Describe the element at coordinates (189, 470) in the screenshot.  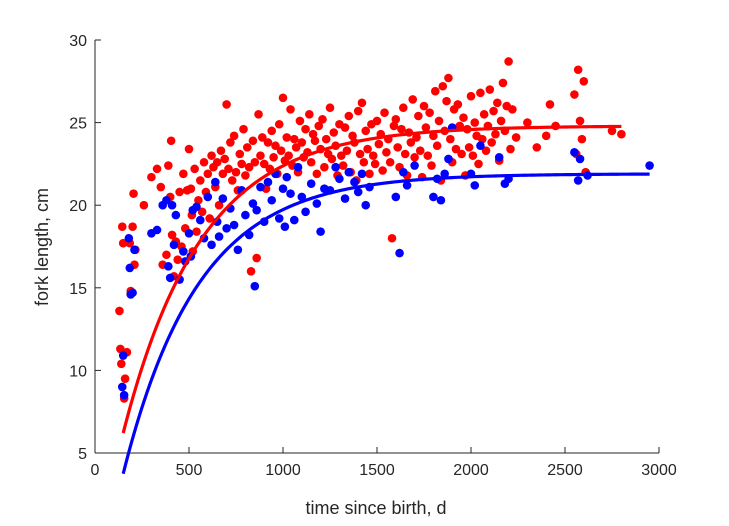
I see `x-tick-label: 500` at that location.